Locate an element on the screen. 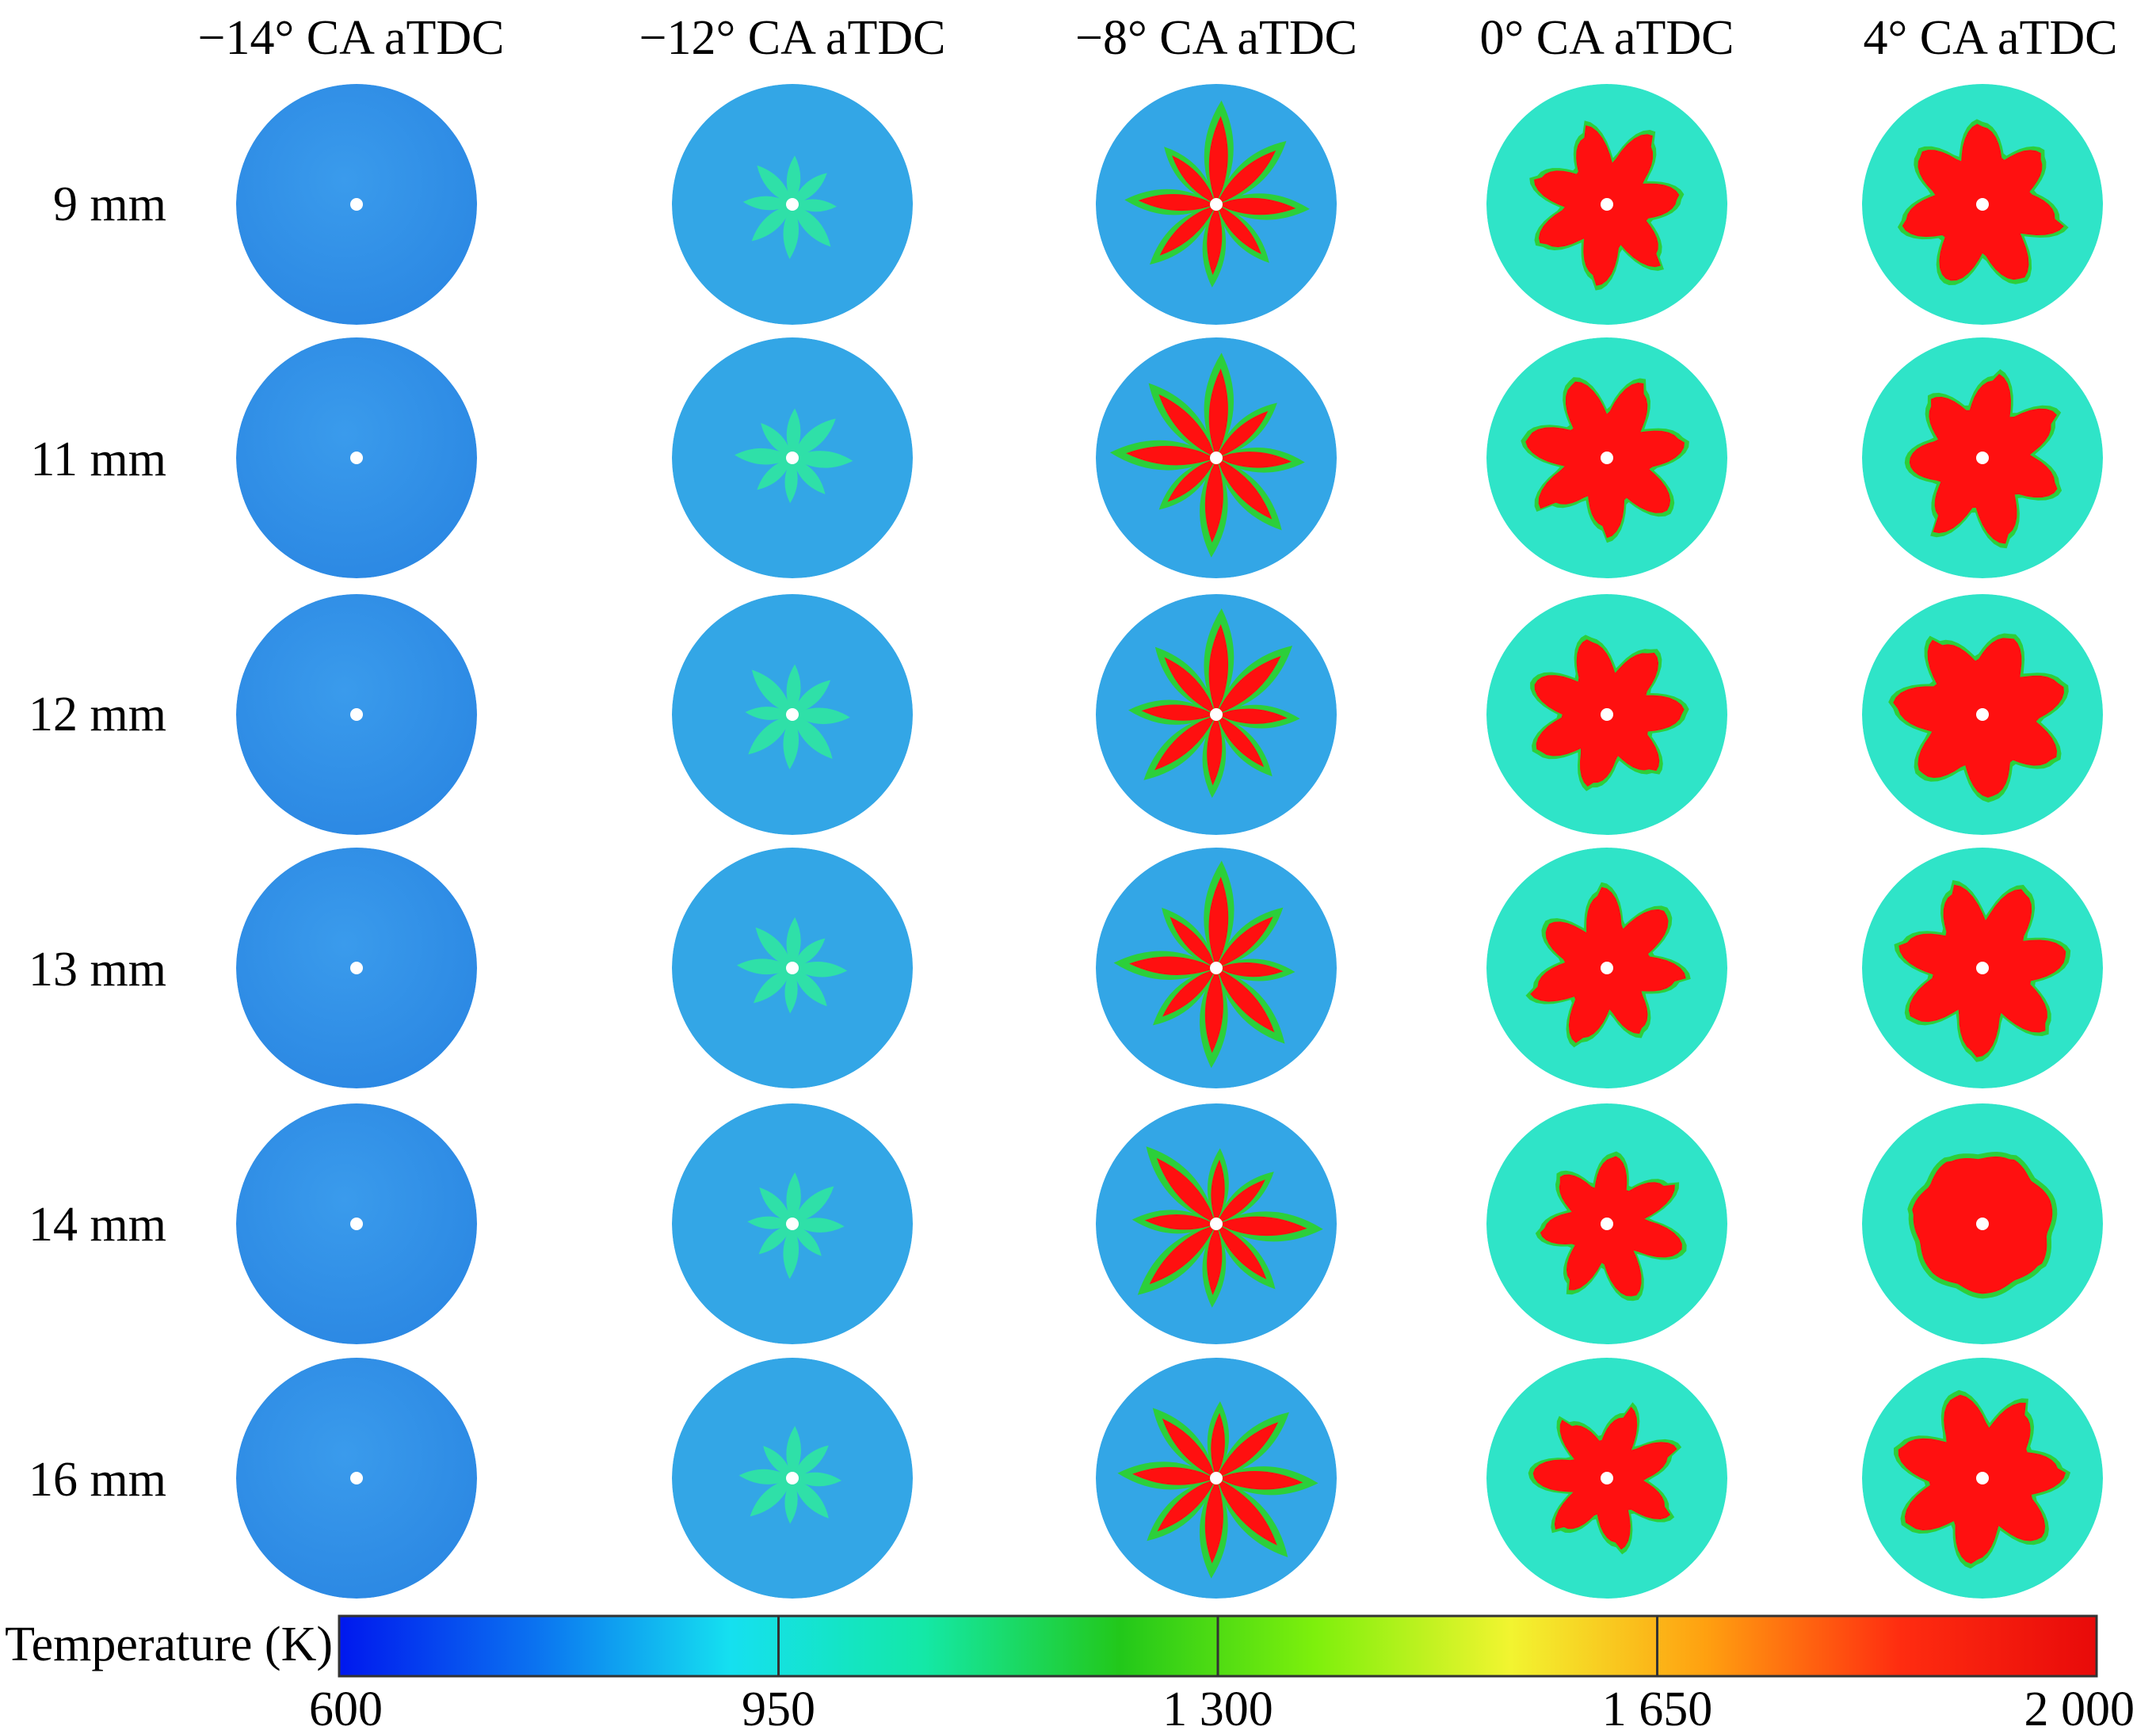  colorbar: Temperature (K) 600 950 1 300 1 650 2 000 is located at coordinates (1070, 1674).